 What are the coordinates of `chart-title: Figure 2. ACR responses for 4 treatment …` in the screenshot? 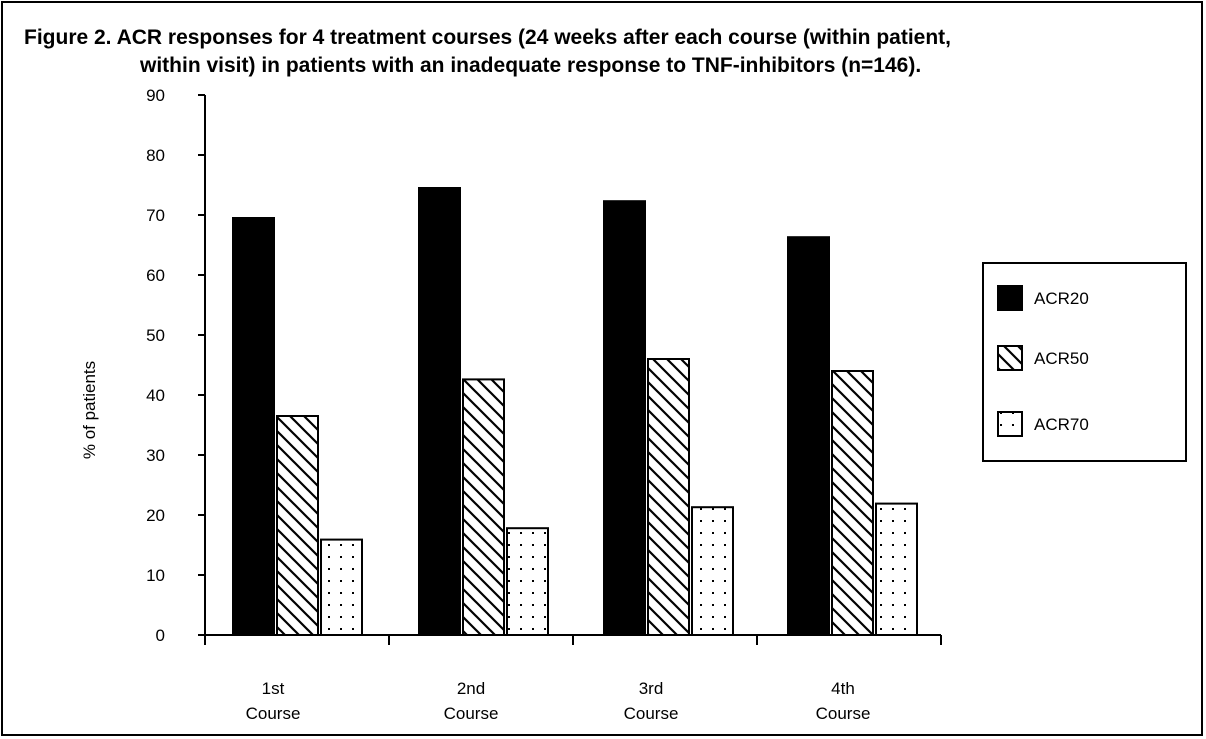 It's located at (603, 52).